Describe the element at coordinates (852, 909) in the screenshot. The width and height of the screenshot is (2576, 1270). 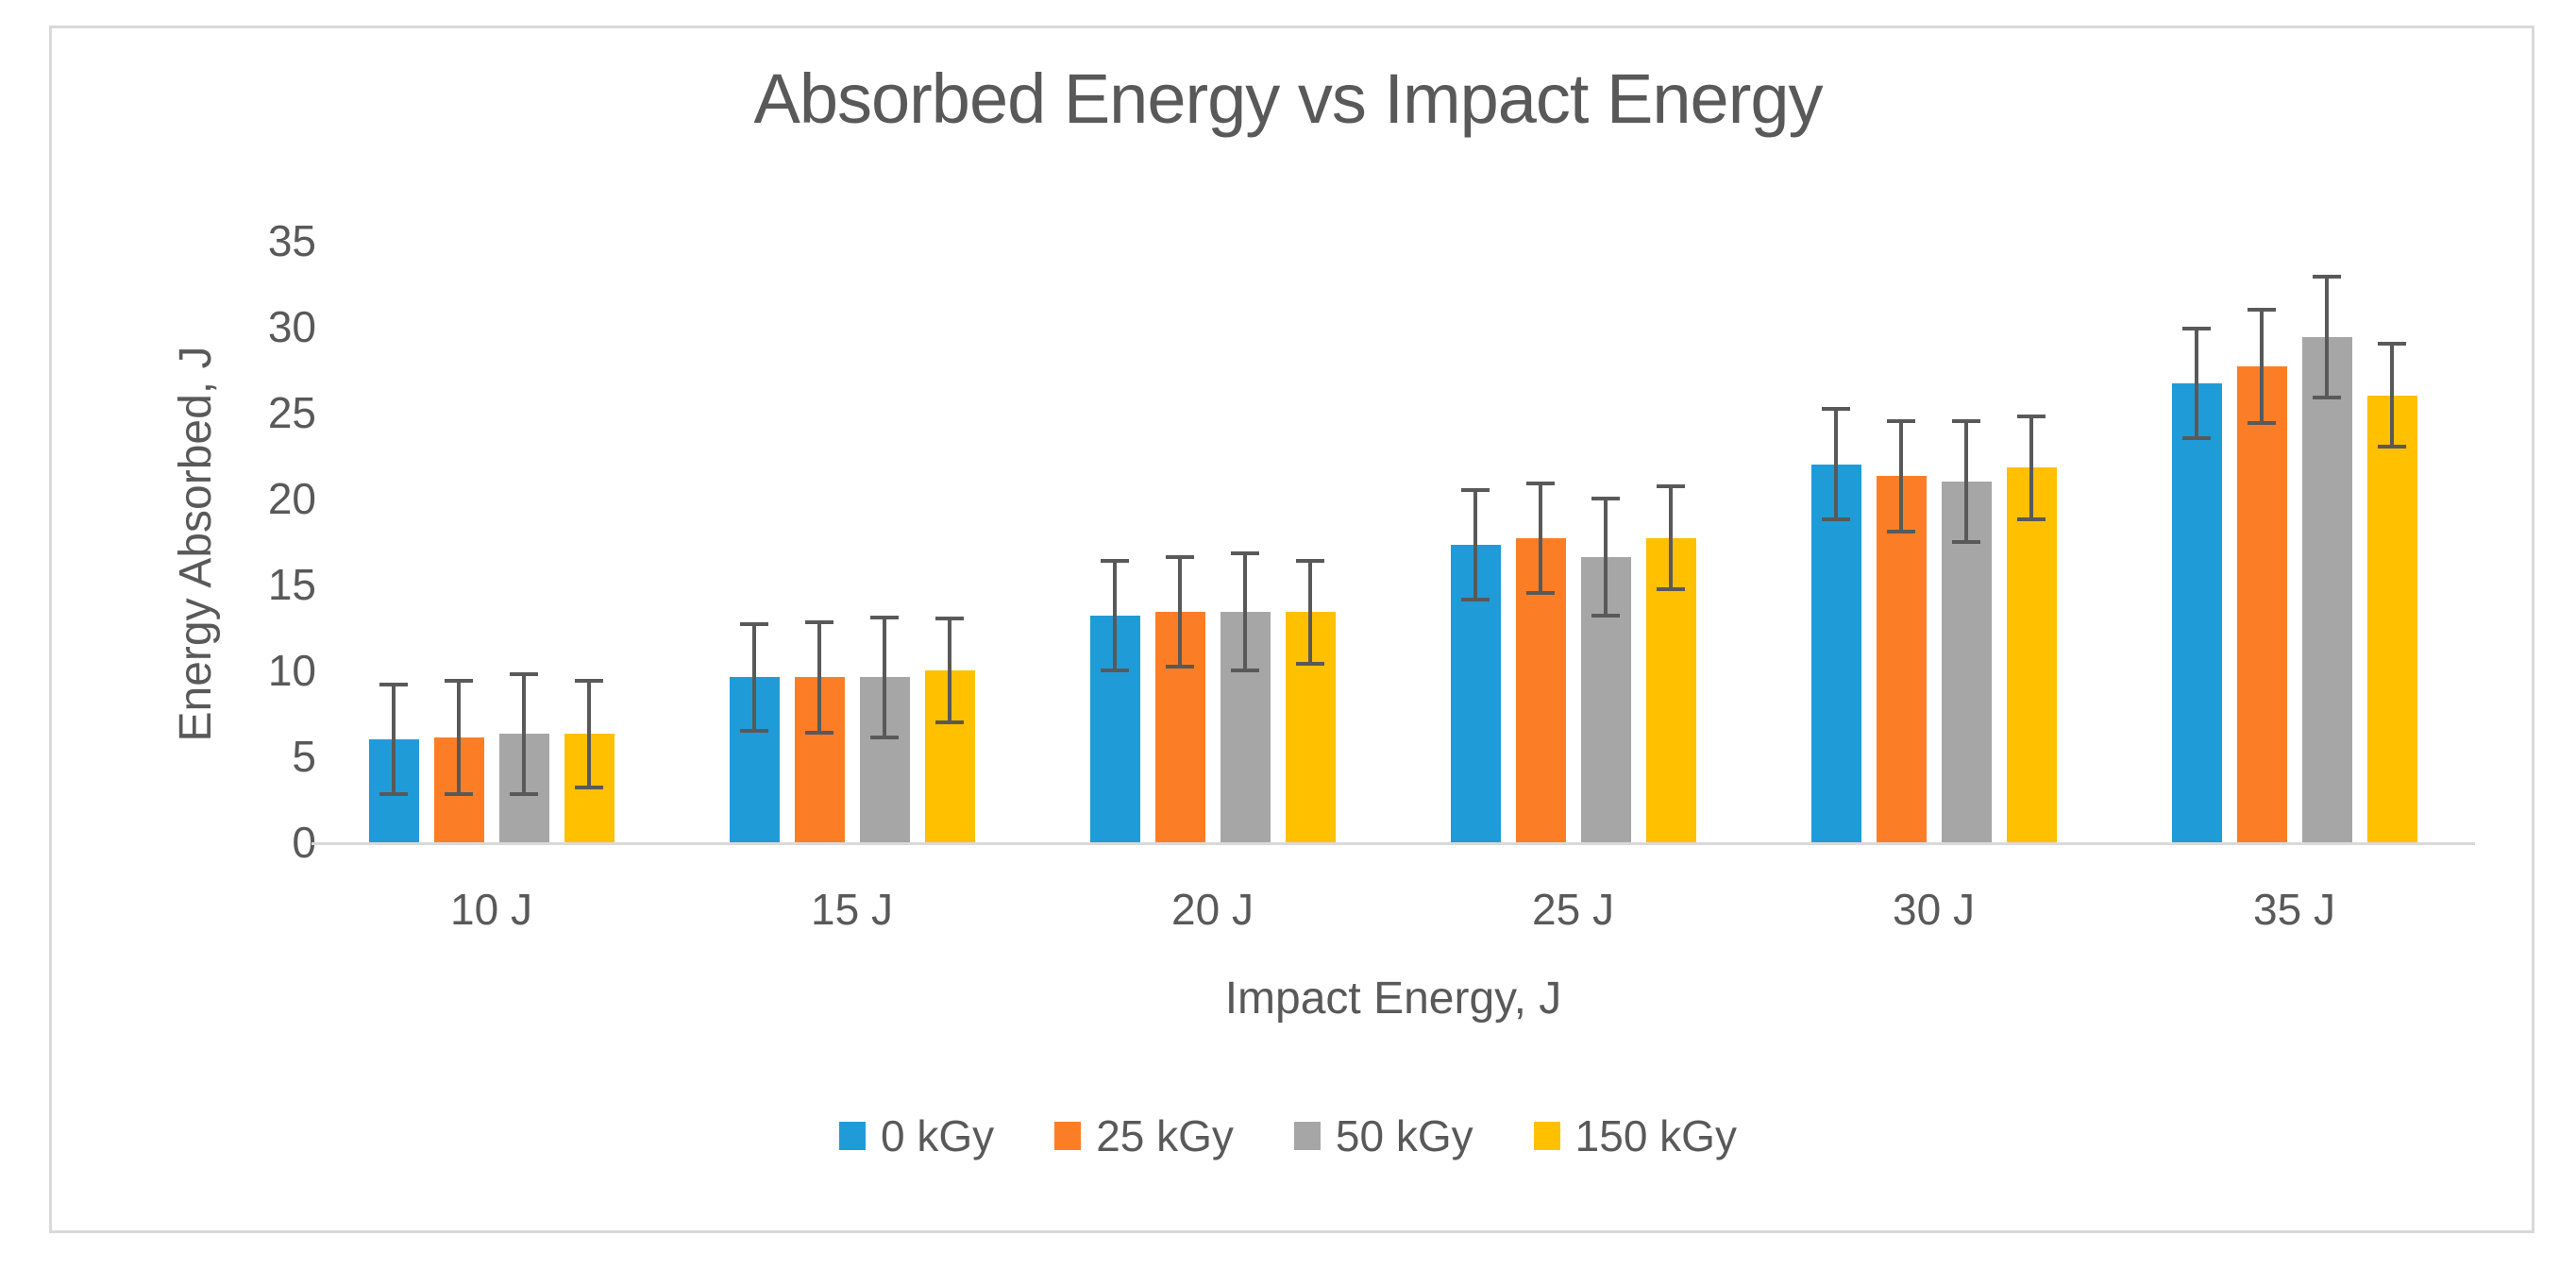
I see `x-category-label: 15 J` at that location.